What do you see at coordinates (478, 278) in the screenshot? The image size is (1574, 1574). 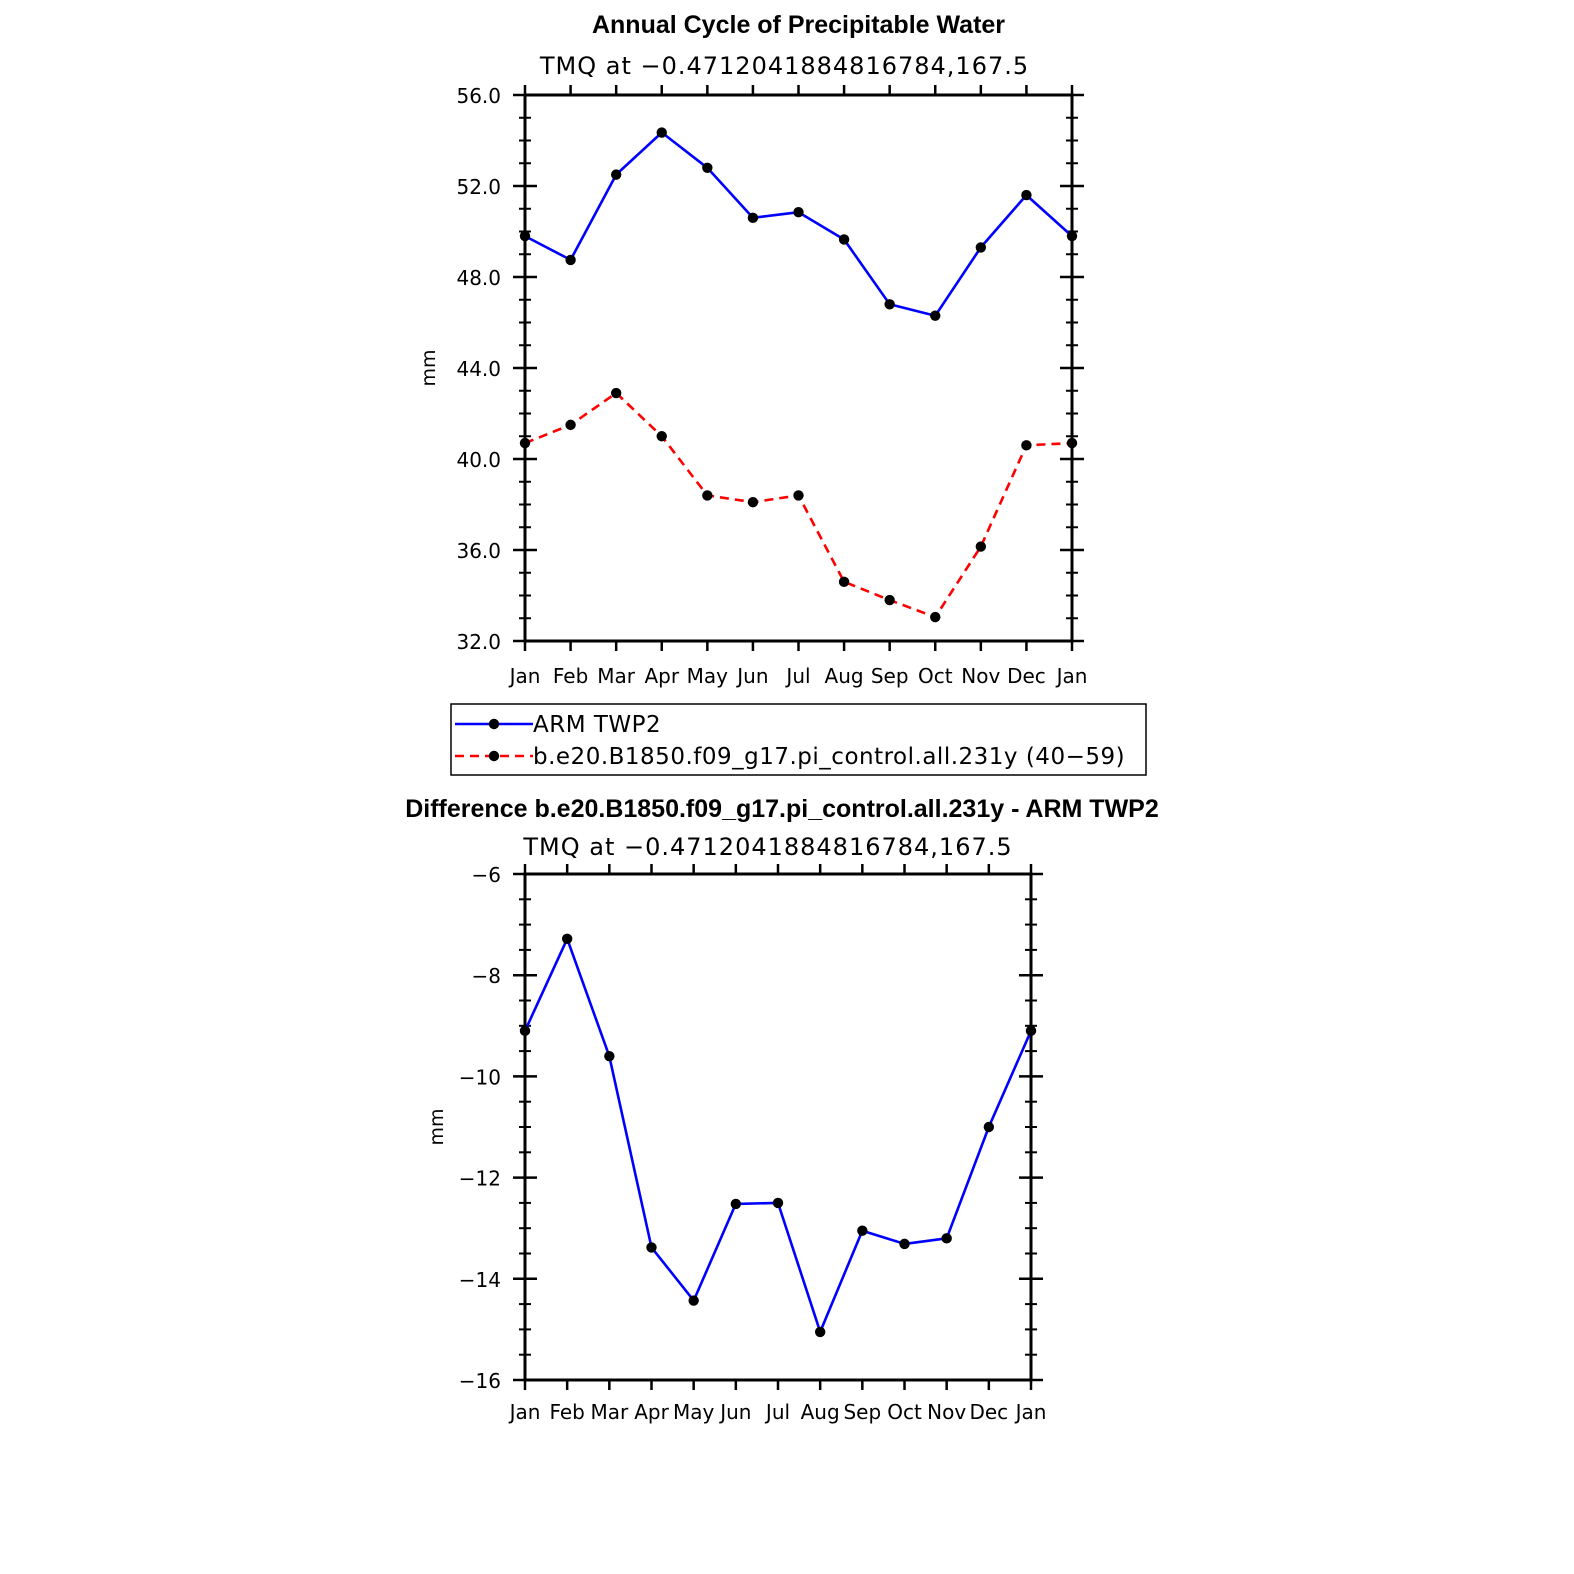 I see `y-tick-label: 48.0` at bounding box center [478, 278].